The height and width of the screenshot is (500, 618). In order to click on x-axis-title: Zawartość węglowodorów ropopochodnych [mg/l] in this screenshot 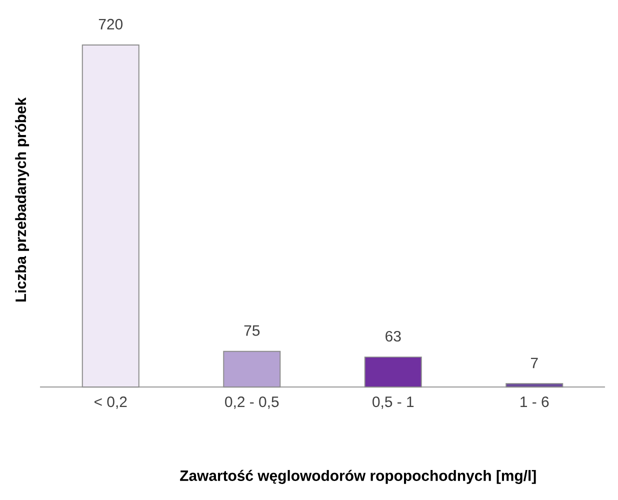, I will do `click(358, 477)`.